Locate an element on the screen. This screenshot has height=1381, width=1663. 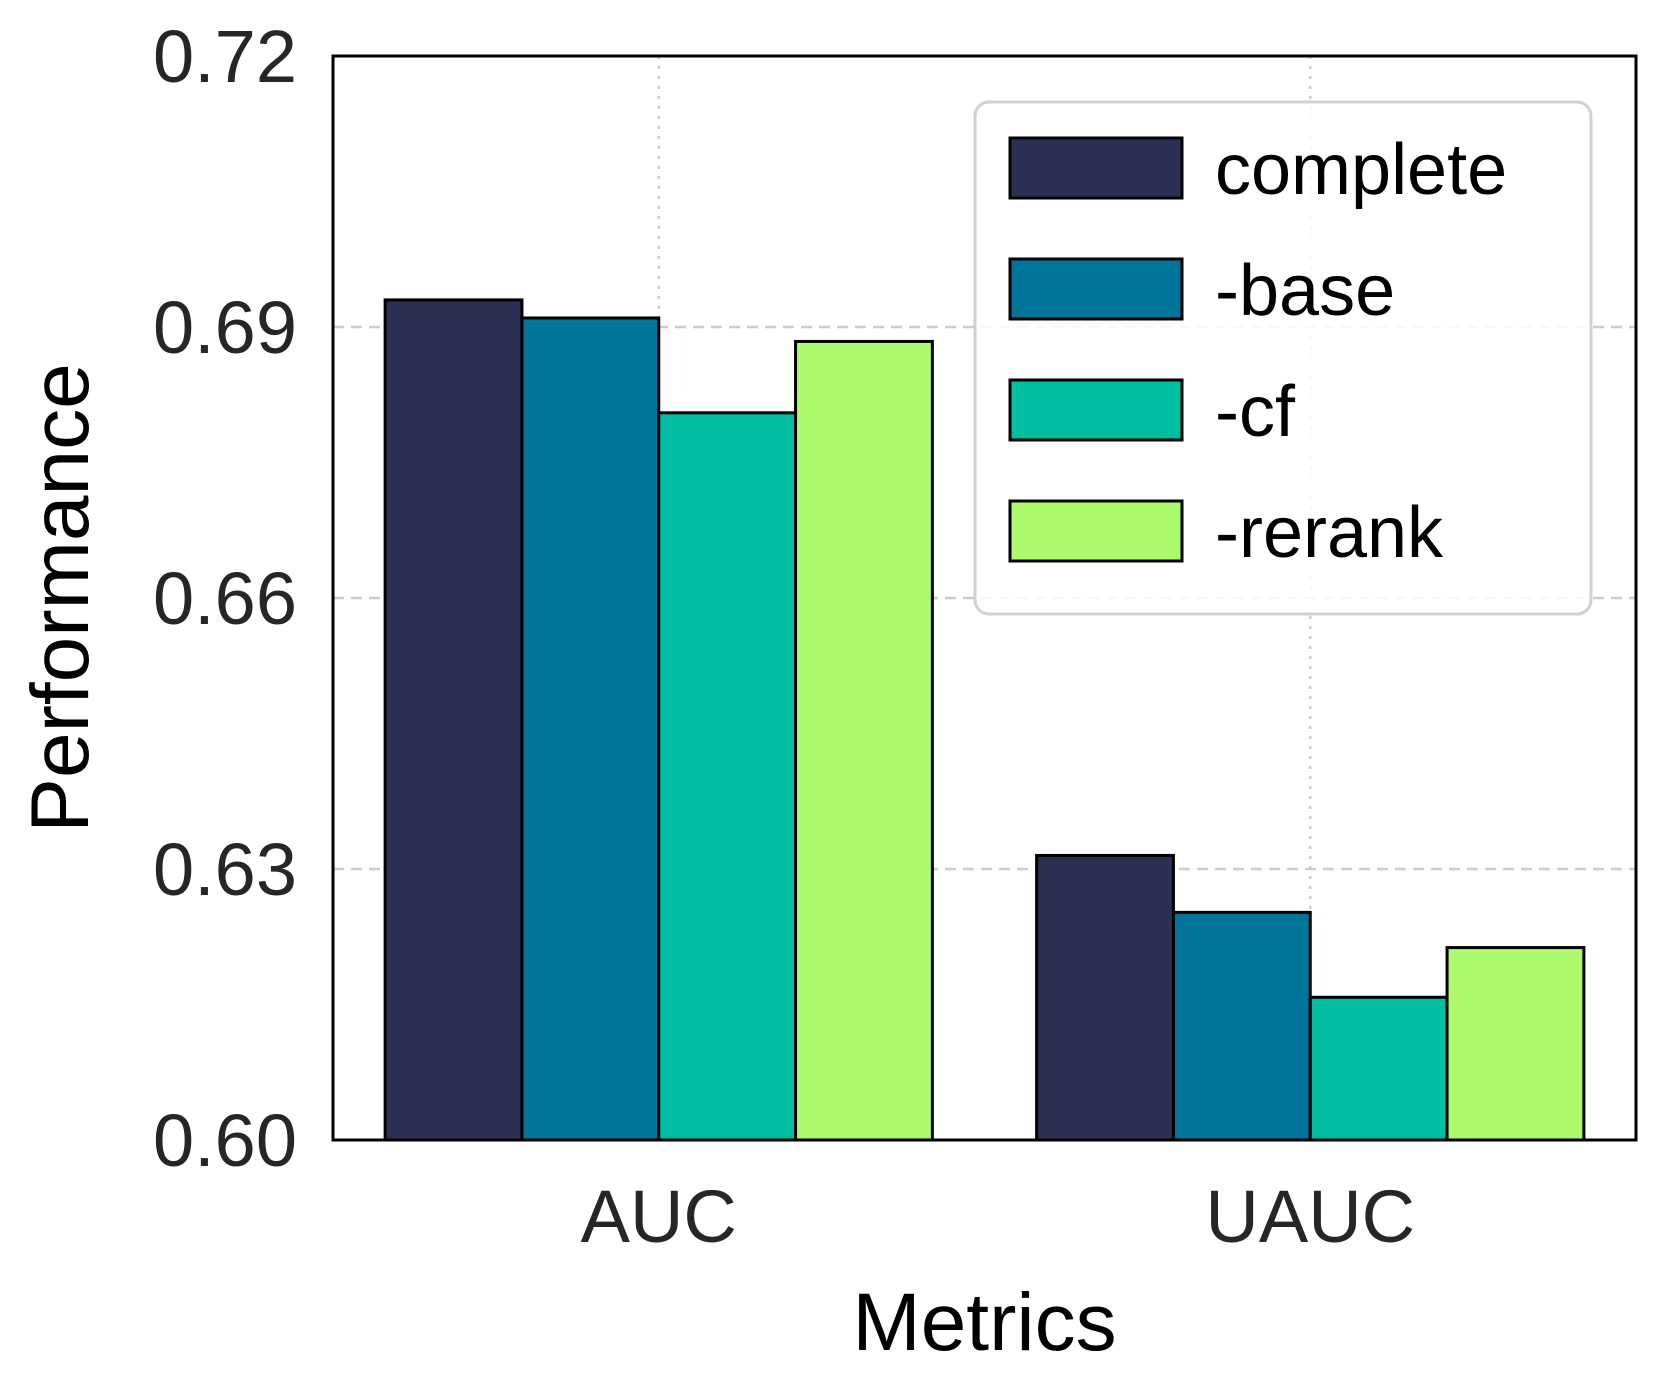
legend-swatch-rerank is located at coordinates (1096, 531).